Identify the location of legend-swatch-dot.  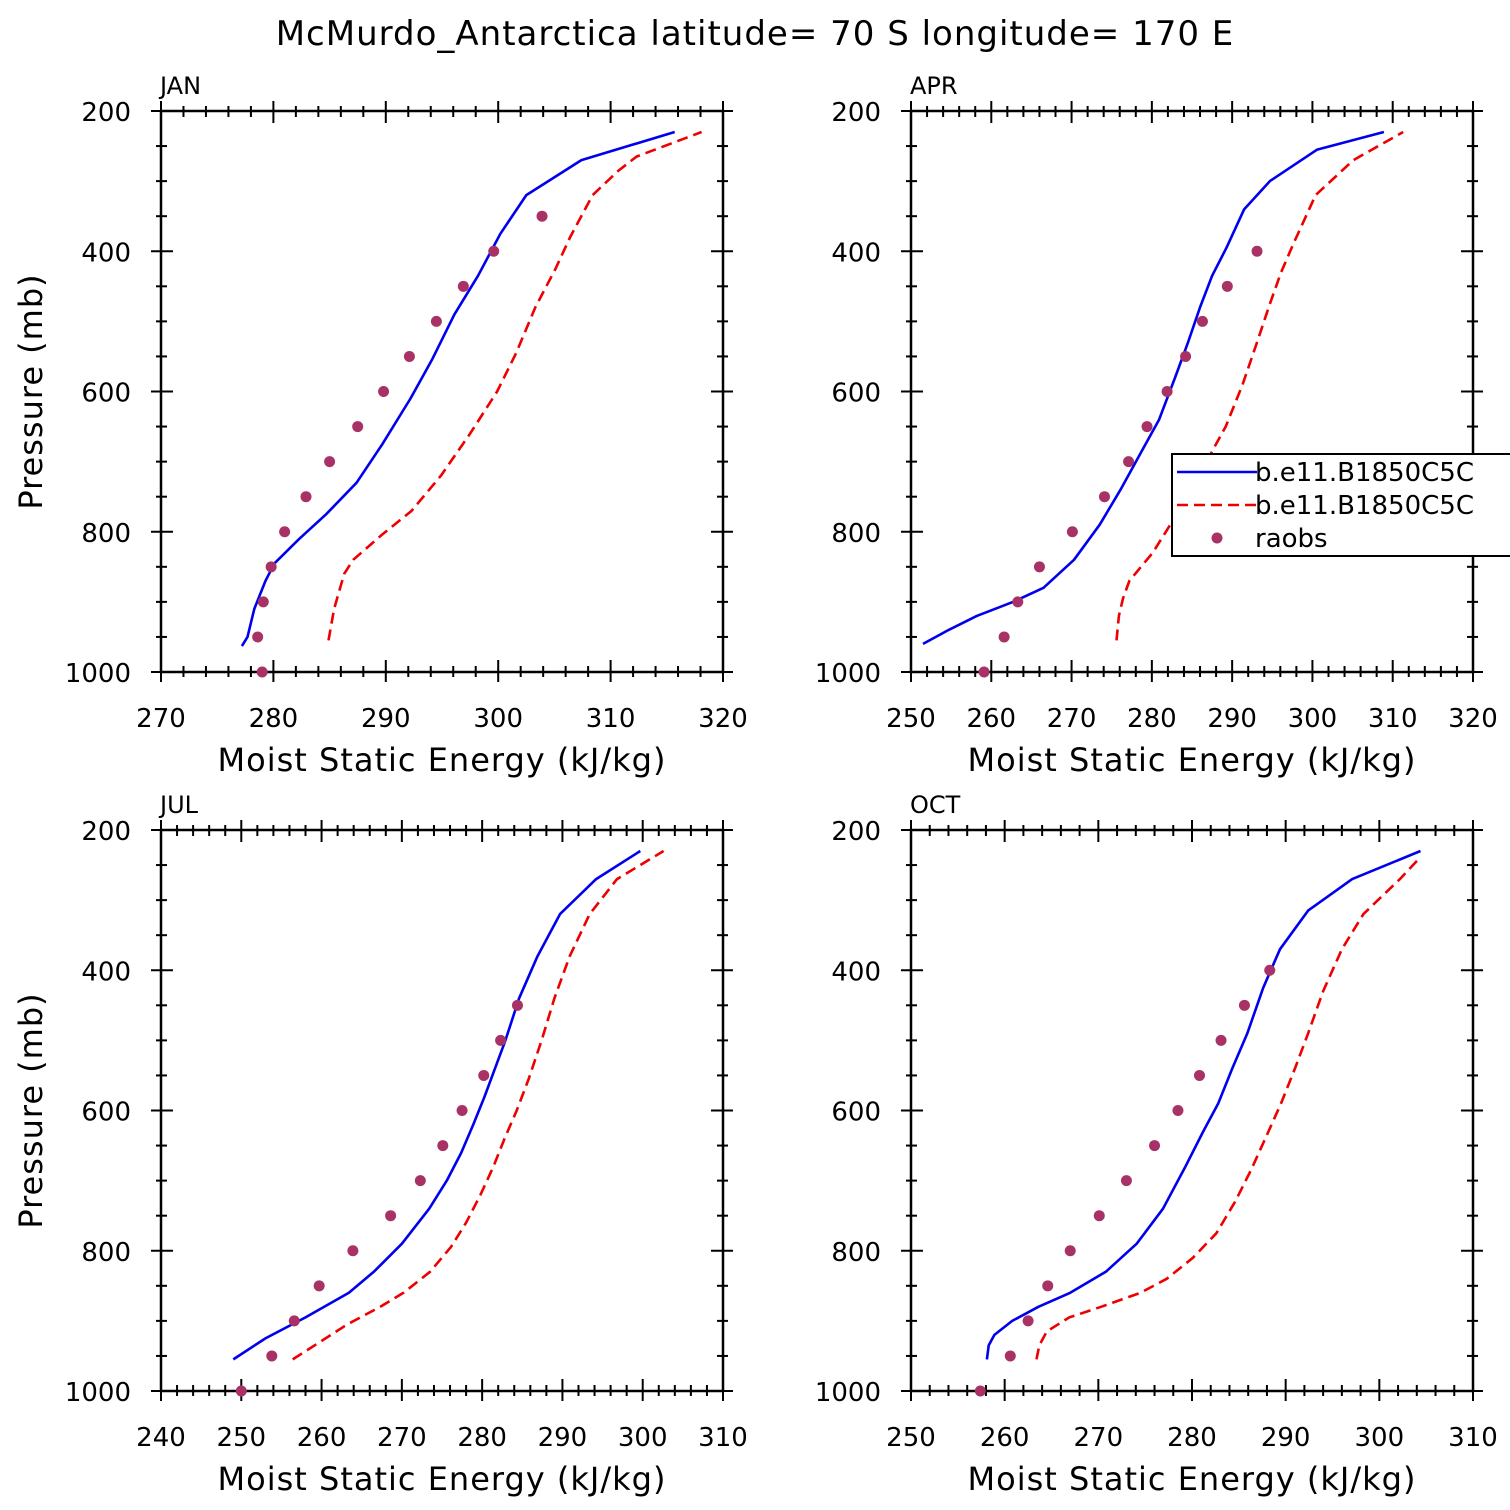
(1217, 538).